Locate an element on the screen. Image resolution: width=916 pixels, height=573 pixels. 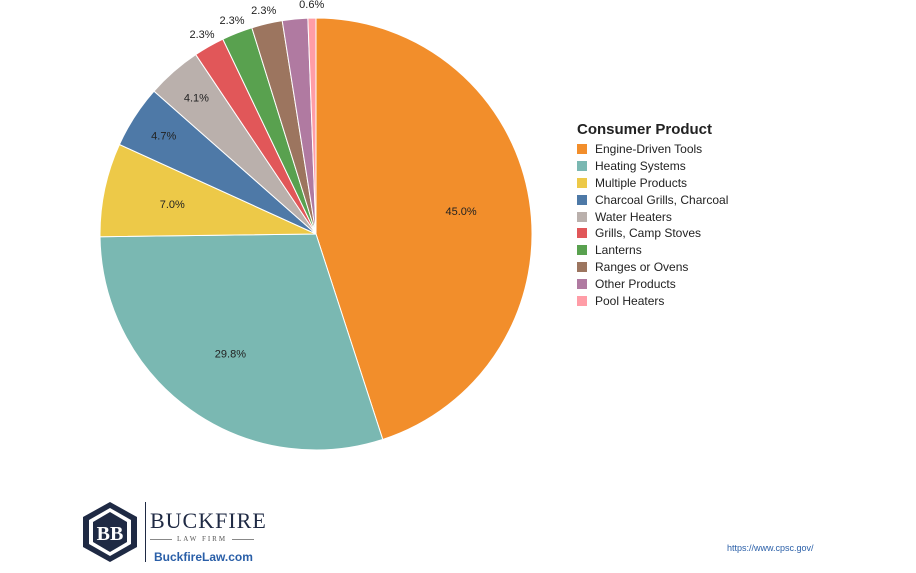
slice-label: 7.0% is located at coordinates (172, 205).